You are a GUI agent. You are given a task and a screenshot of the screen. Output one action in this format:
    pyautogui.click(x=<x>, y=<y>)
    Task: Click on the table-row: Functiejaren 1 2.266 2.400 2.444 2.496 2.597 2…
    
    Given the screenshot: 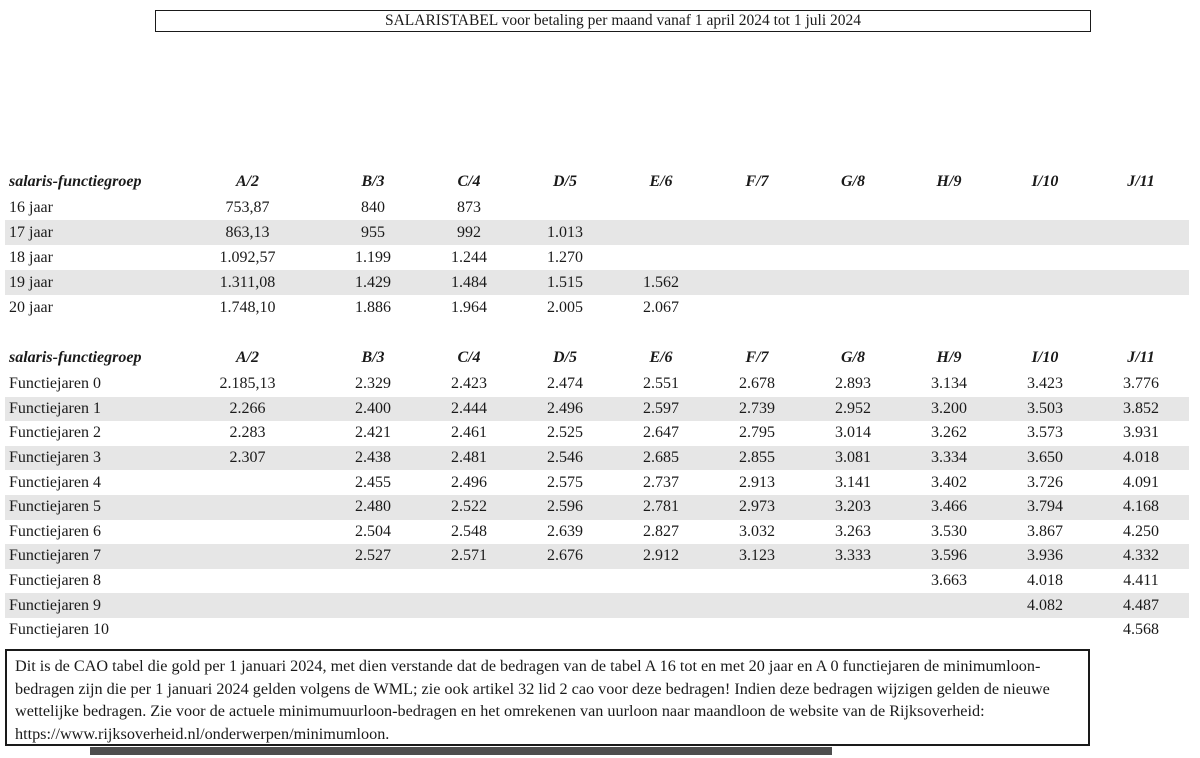 What is the action you would take?
    pyautogui.click(x=597, y=409)
    